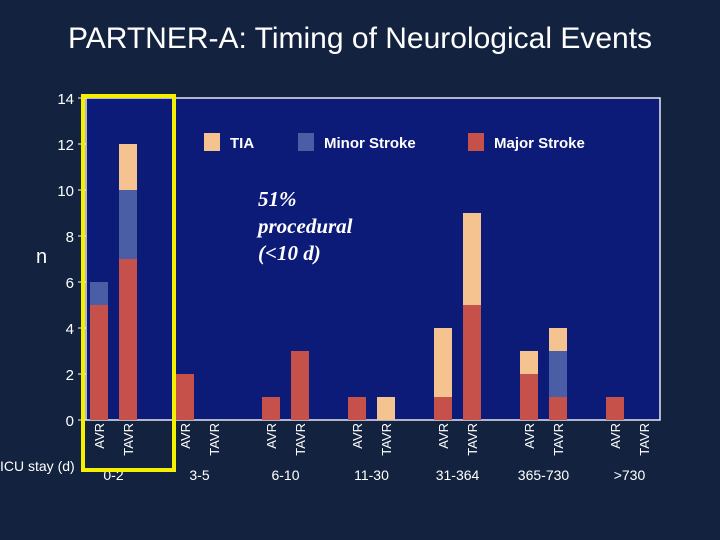 The image size is (720, 540). Describe the element at coordinates (65, 99) in the screenshot. I see `y-tick-label: 14` at that location.